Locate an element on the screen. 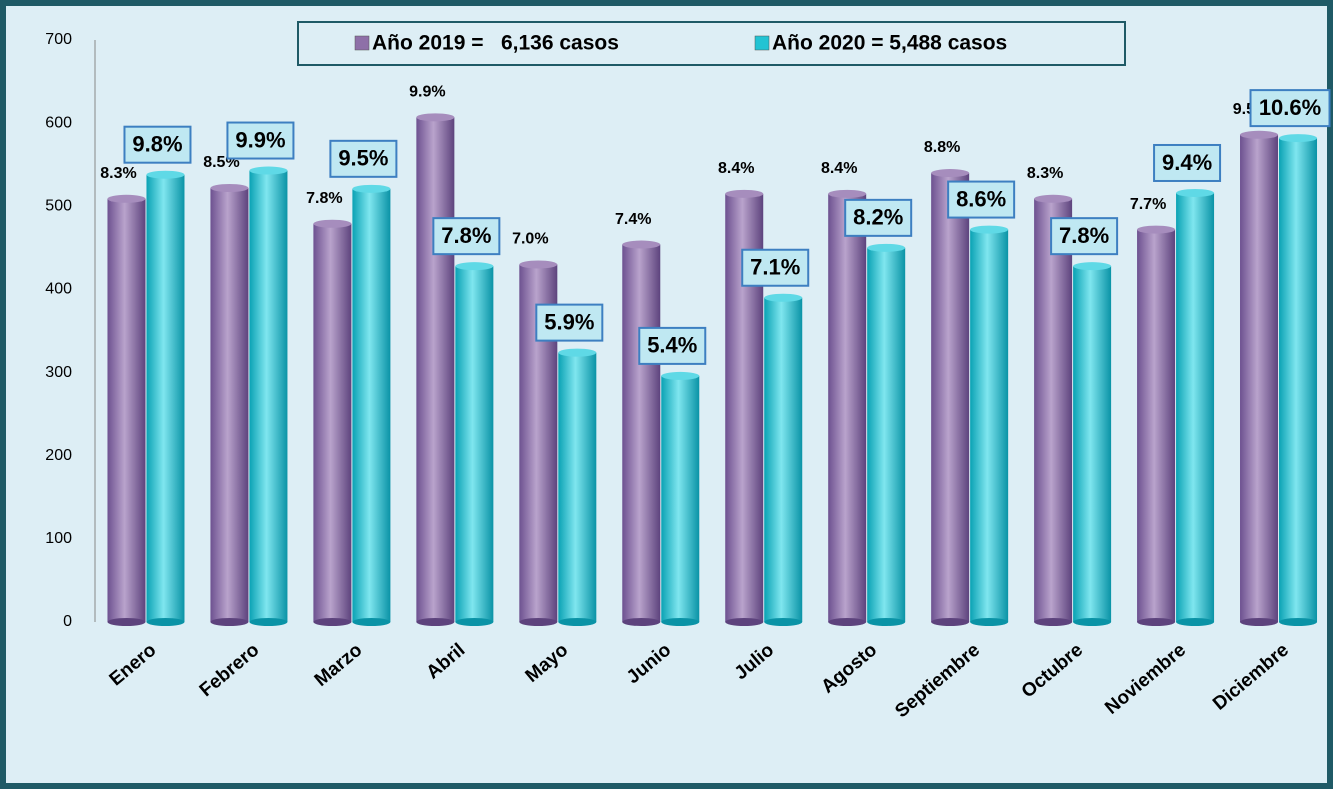 This screenshot has width=1333, height=794. y-tick-label: 300 is located at coordinates (58, 372).